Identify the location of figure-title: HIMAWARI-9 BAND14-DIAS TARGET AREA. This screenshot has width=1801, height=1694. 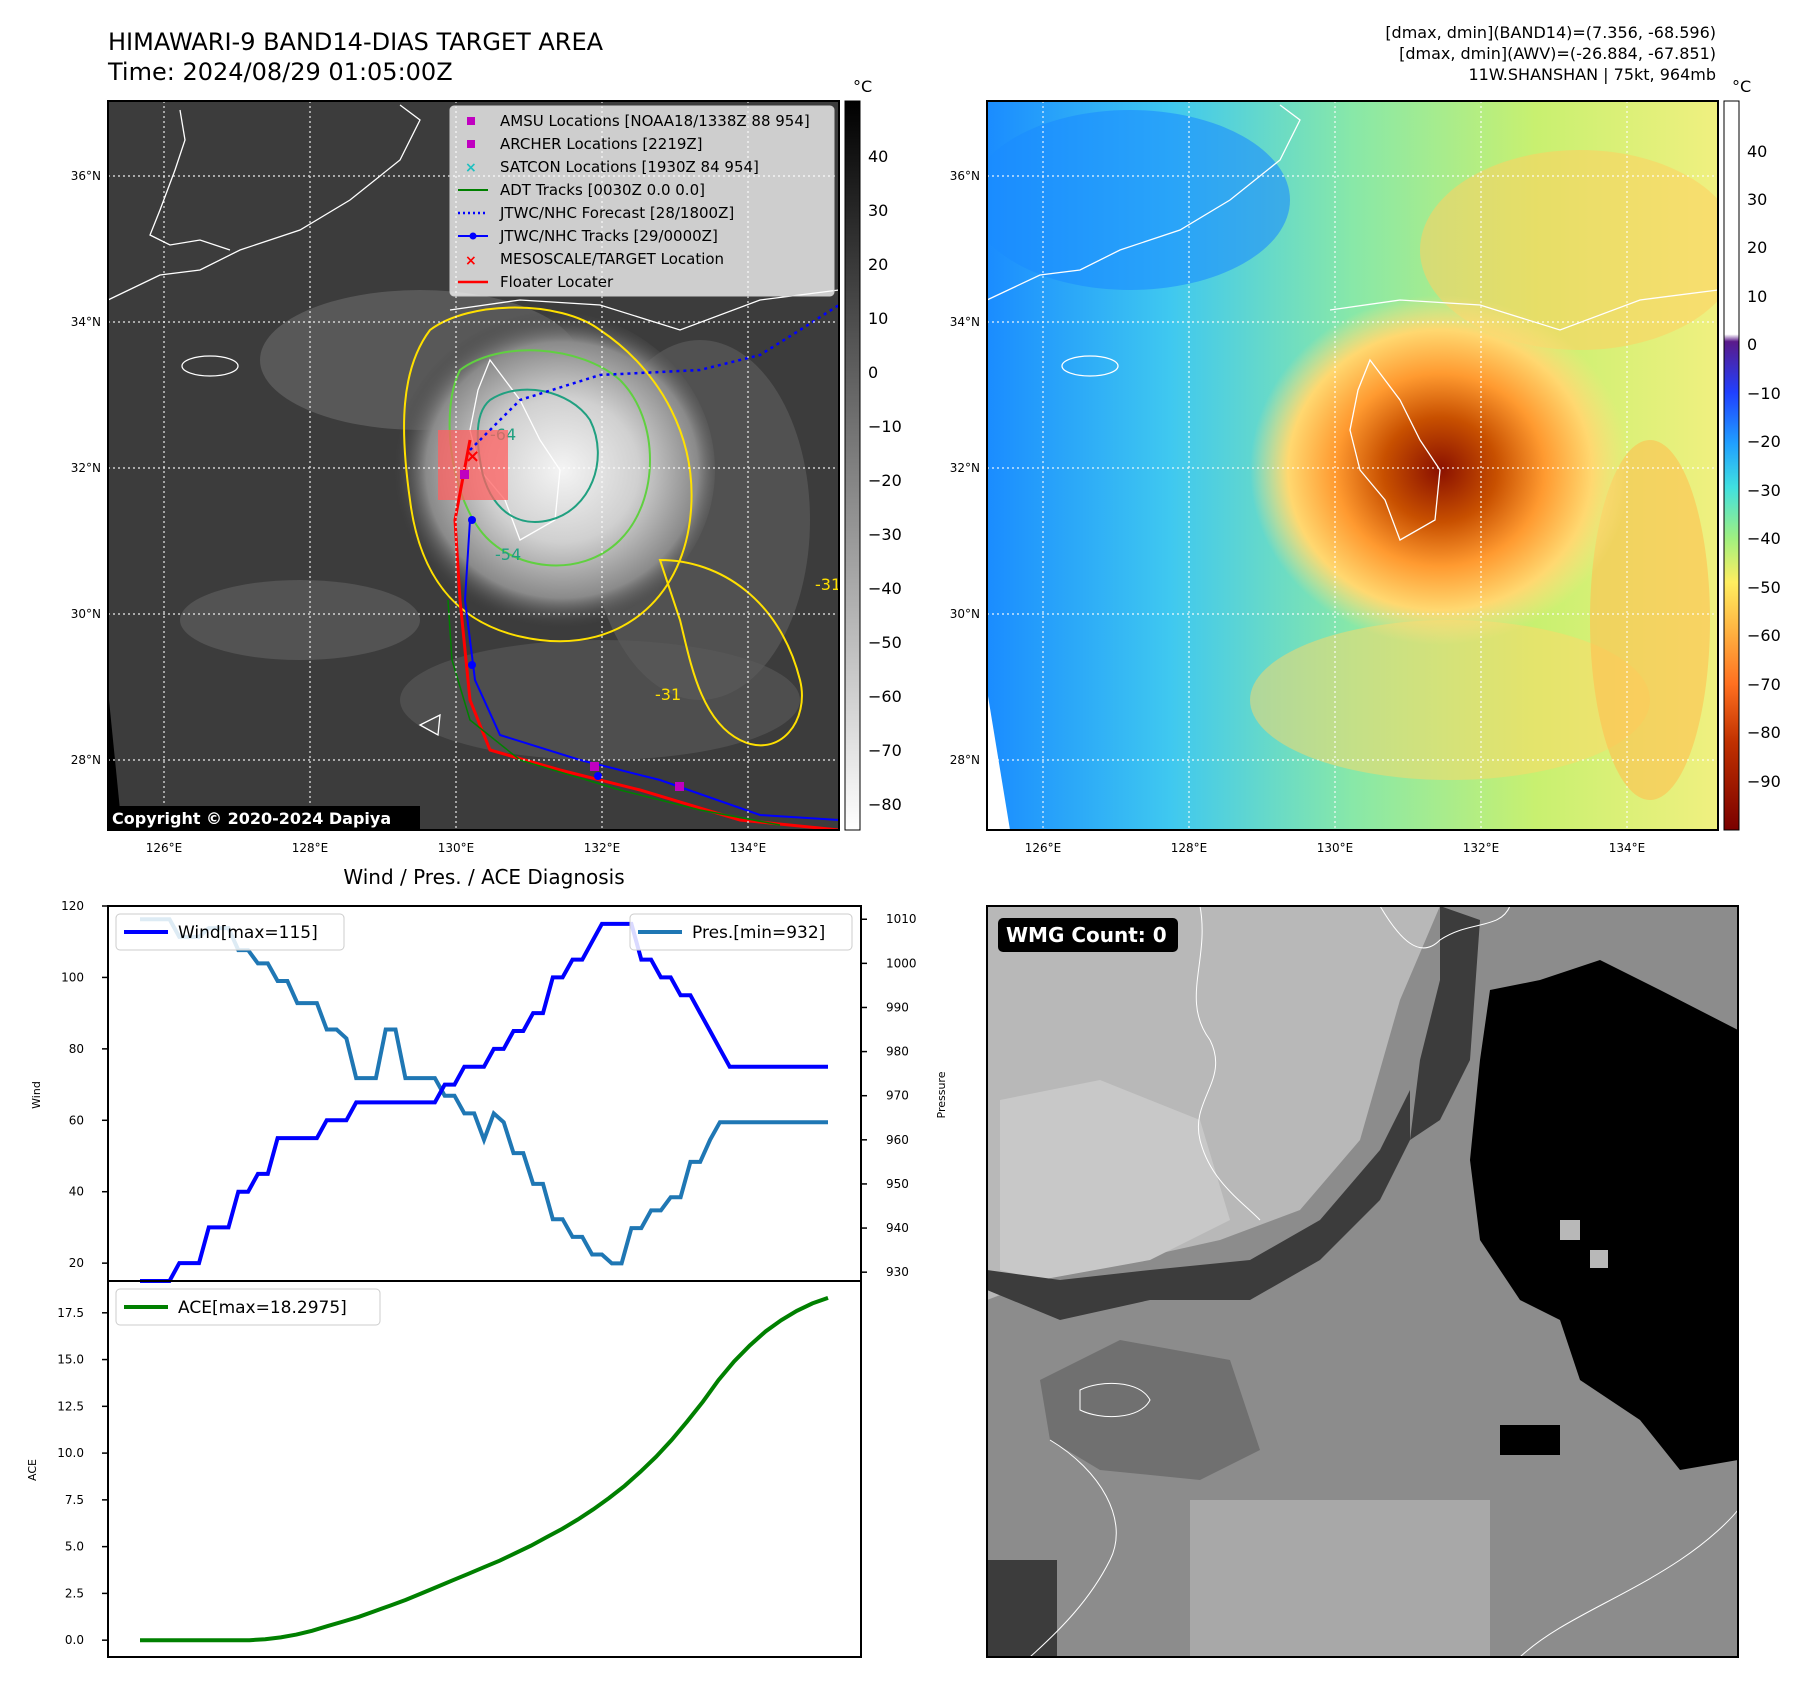
(356, 42).